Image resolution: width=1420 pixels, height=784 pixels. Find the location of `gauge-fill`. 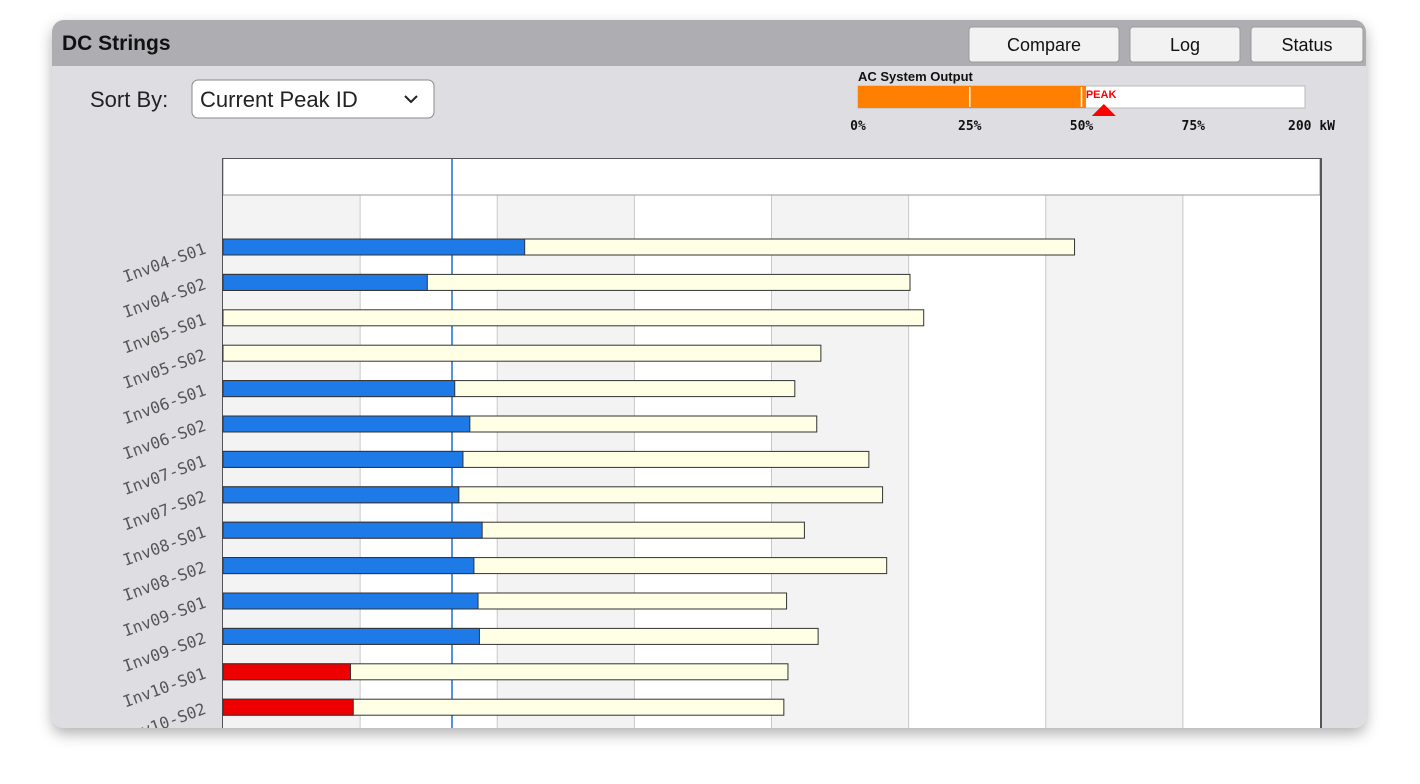

gauge-fill is located at coordinates (972, 97).